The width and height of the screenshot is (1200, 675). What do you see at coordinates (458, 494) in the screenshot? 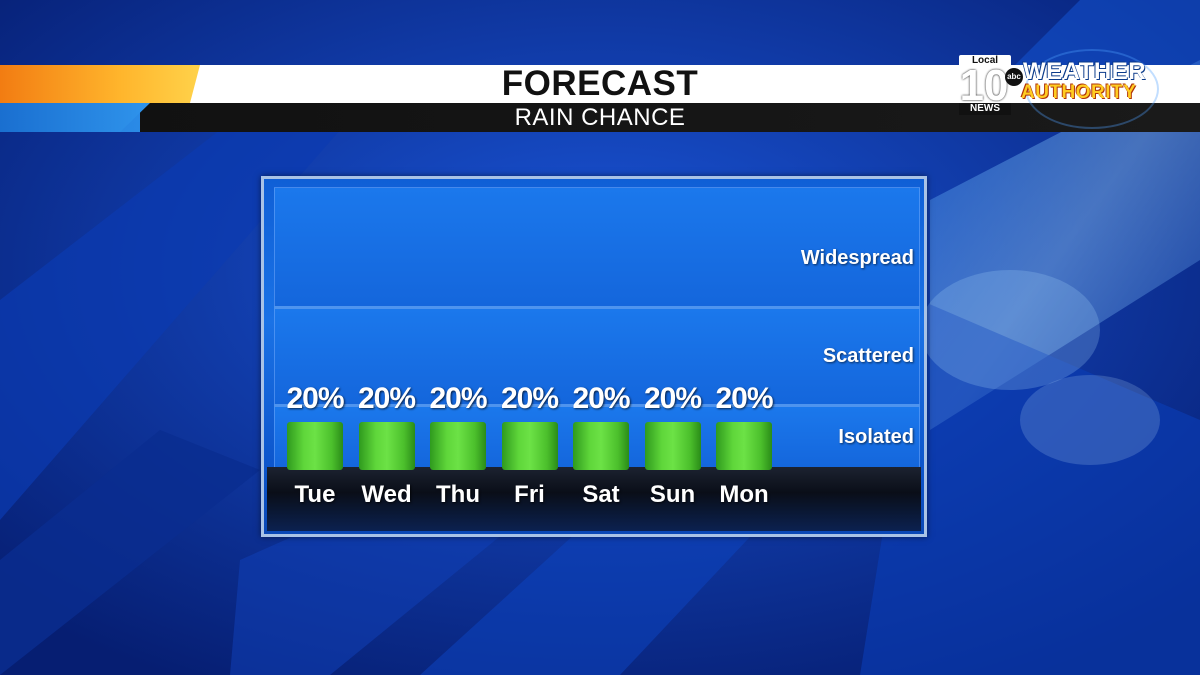
I see `day-label-thu: Thu` at bounding box center [458, 494].